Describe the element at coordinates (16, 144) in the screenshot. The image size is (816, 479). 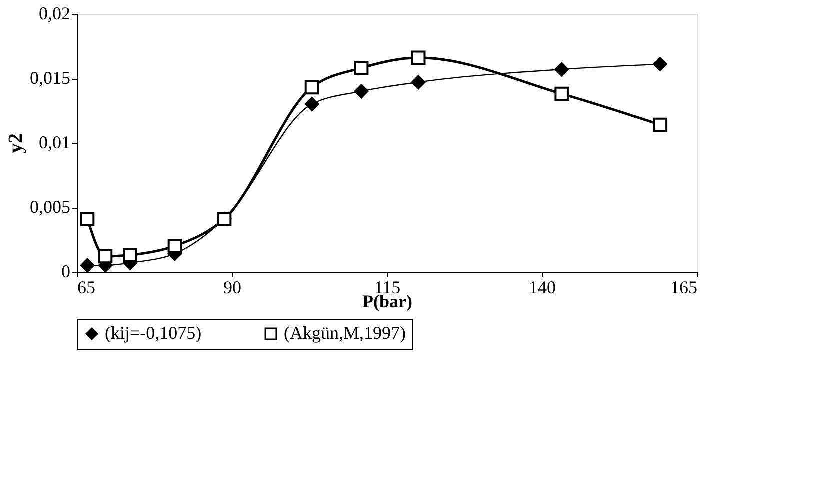
I see `y-axis-title: y2` at that location.